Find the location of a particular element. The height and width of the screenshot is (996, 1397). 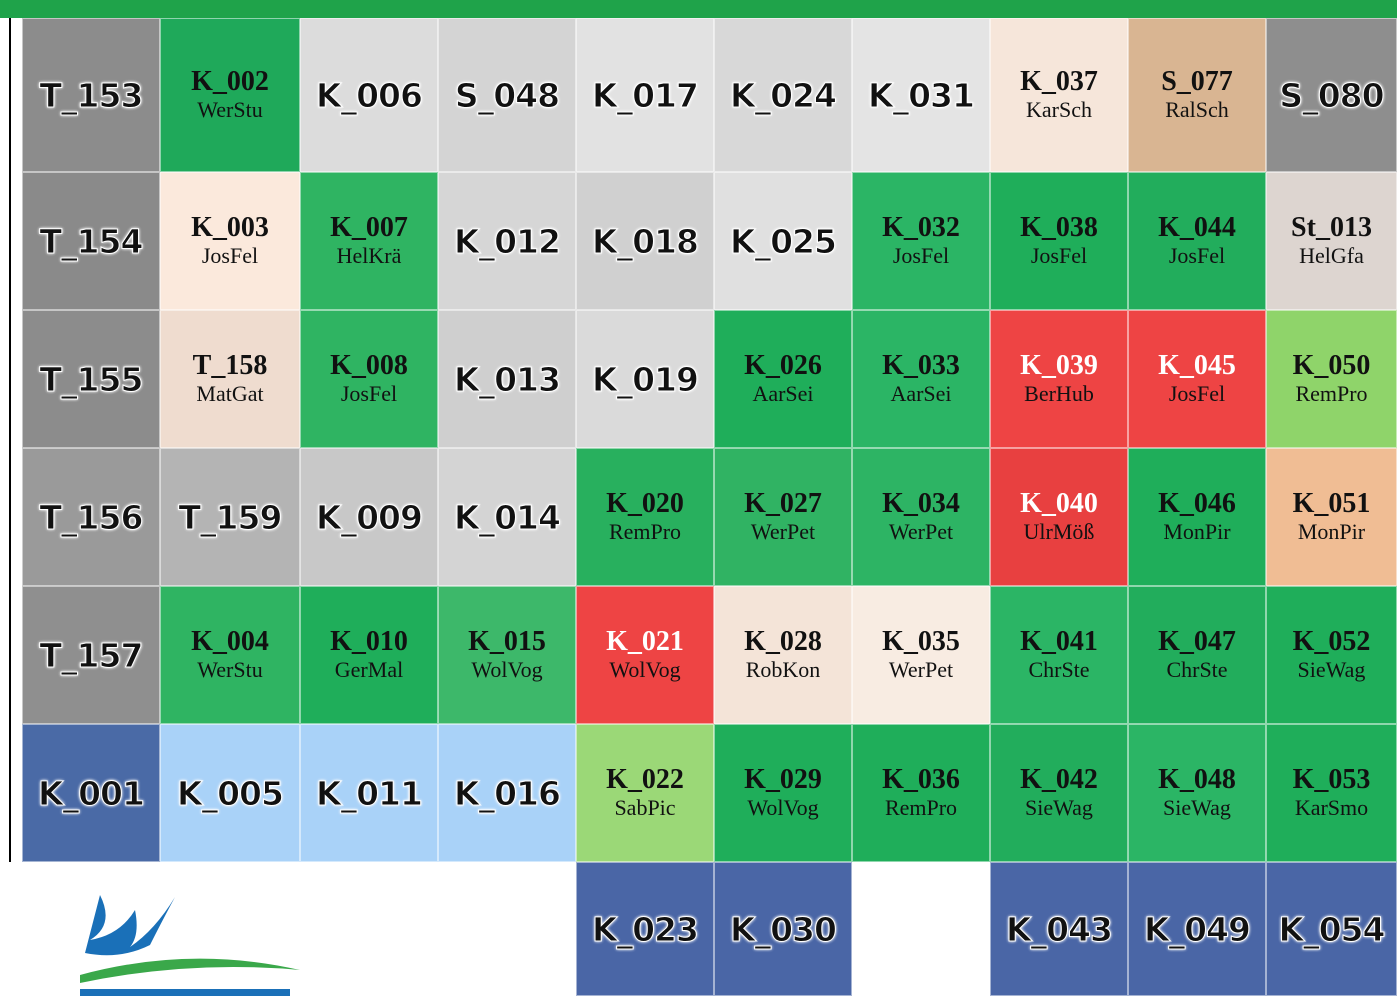

map-cell: K_006 is located at coordinates (369, 95).